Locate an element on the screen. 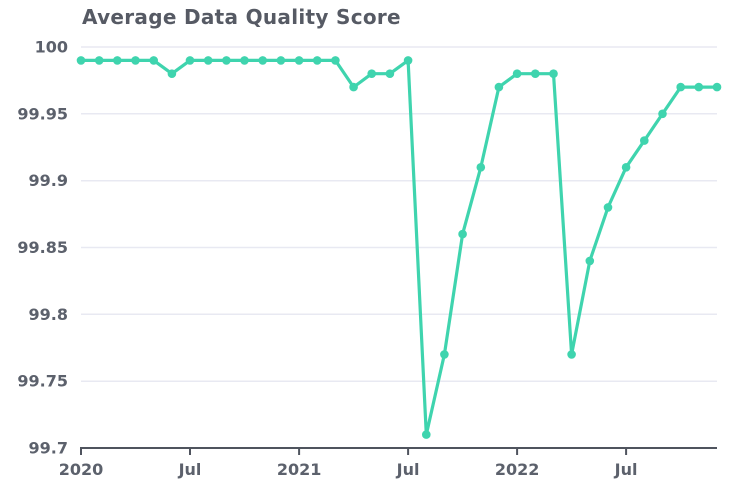 This screenshot has width=750, height=502. y-axis-label: 99.8 is located at coordinates (48, 314).